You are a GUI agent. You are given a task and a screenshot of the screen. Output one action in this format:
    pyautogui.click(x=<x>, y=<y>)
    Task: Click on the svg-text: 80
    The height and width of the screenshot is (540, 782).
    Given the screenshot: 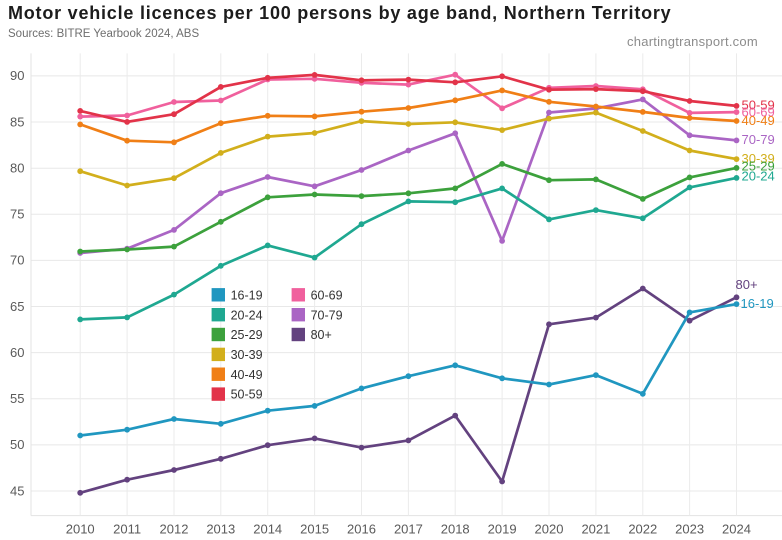 What is the action you would take?
    pyautogui.click(x=17, y=168)
    